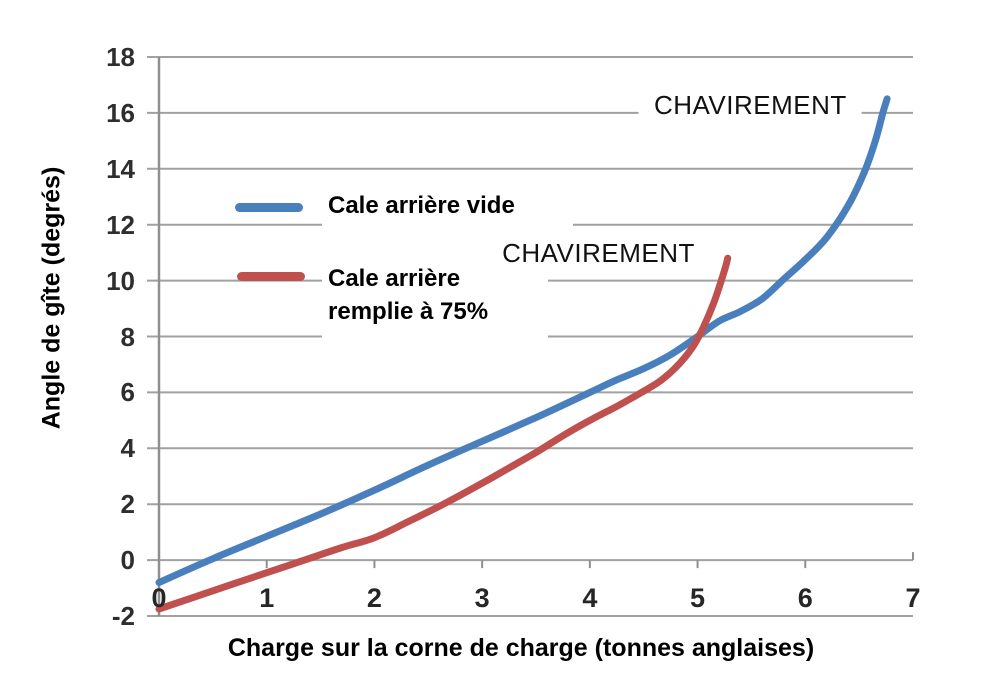 Image resolution: width=1000 pixels, height=688 pixels. Describe the element at coordinates (482, 598) in the screenshot. I see `x-tick-label: 3` at that location.